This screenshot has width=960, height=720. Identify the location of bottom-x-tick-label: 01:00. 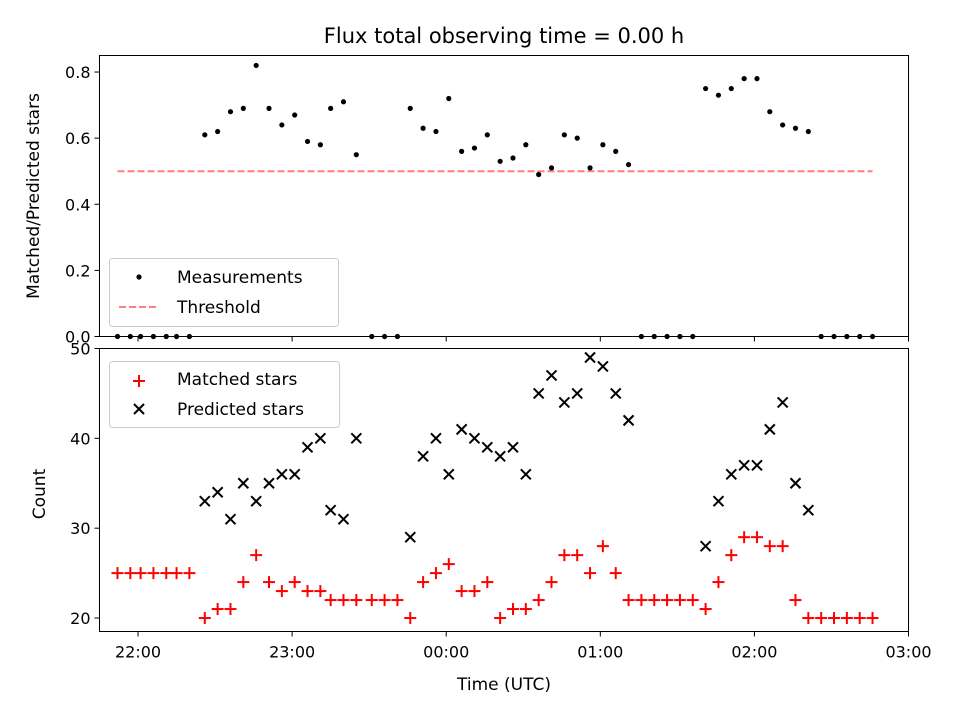
(600, 652).